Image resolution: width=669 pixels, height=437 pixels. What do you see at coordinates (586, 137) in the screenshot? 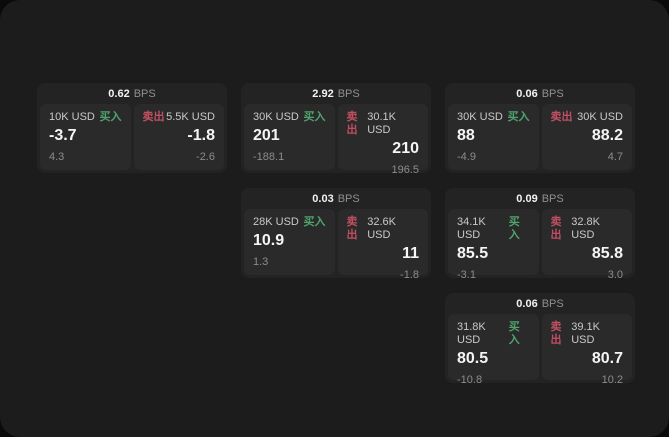
I see `sell-panel: 卖出 30K USD 88.2 4.7` at bounding box center [586, 137].